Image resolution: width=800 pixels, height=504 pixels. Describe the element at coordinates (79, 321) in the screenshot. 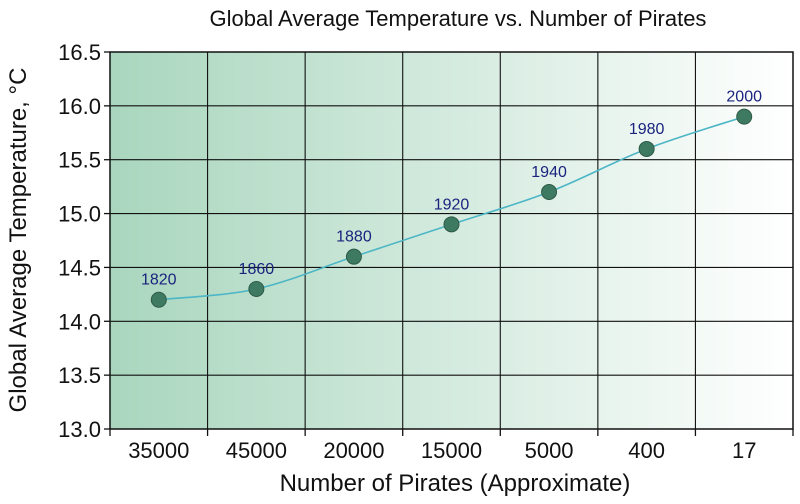

I see `y-tick-label-2: 14.0` at that location.